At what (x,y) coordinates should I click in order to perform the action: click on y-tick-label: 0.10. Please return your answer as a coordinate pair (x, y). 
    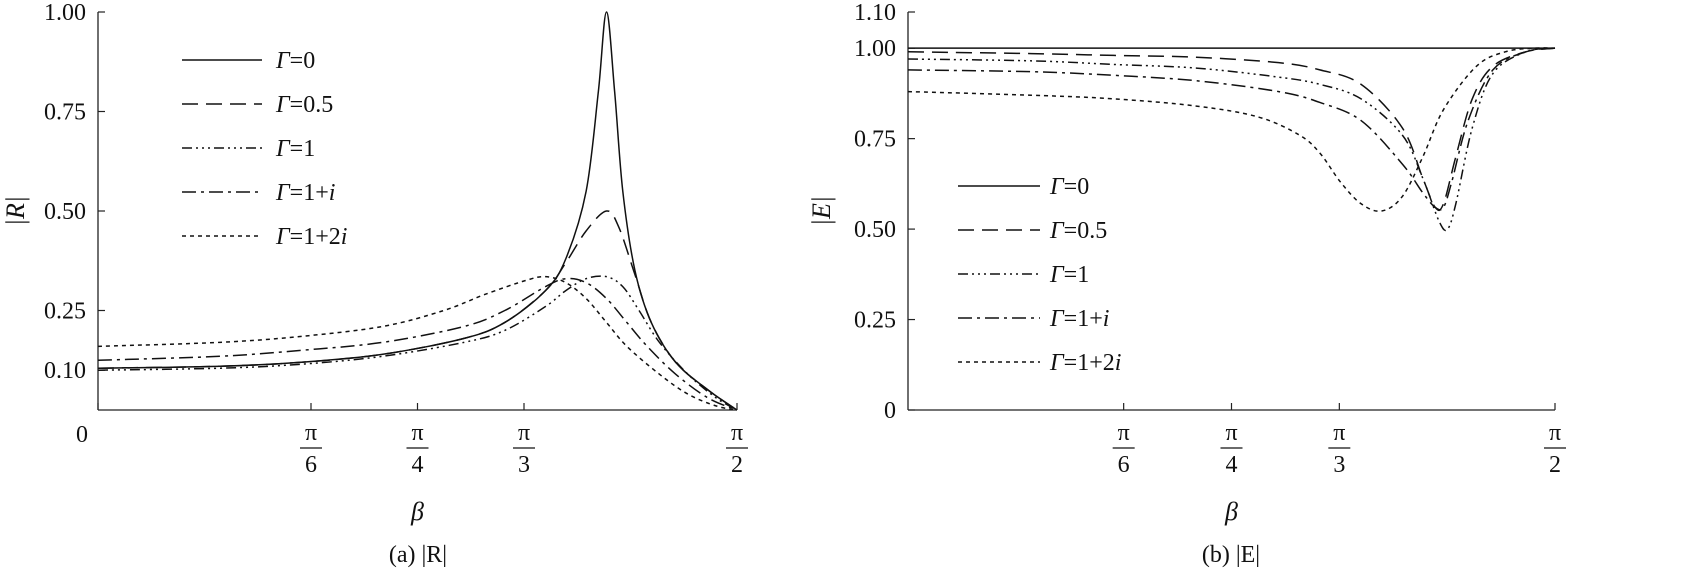
    Looking at the image, I should click on (65, 371).